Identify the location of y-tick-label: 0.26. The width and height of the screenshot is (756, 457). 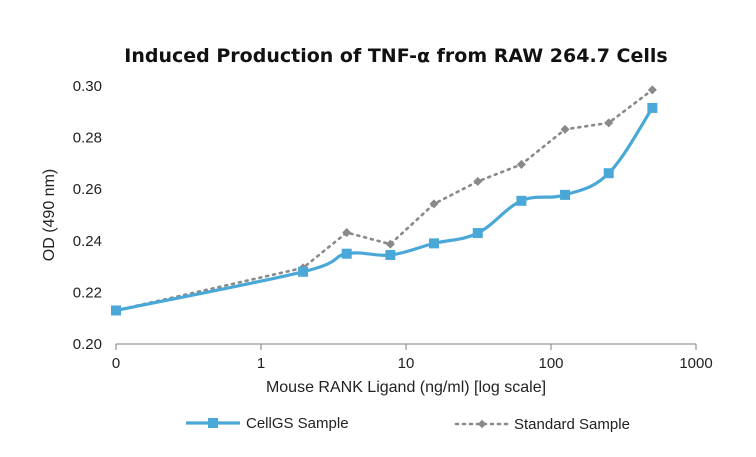
(87, 189).